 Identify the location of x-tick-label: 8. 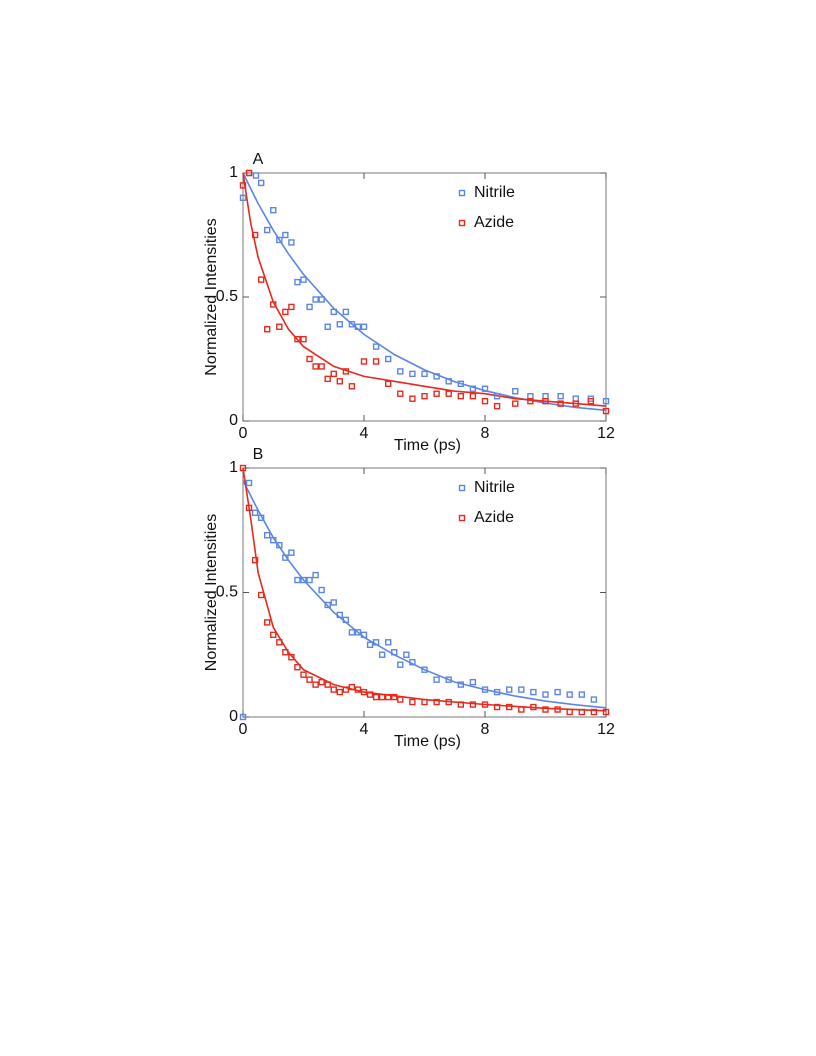
(485, 729).